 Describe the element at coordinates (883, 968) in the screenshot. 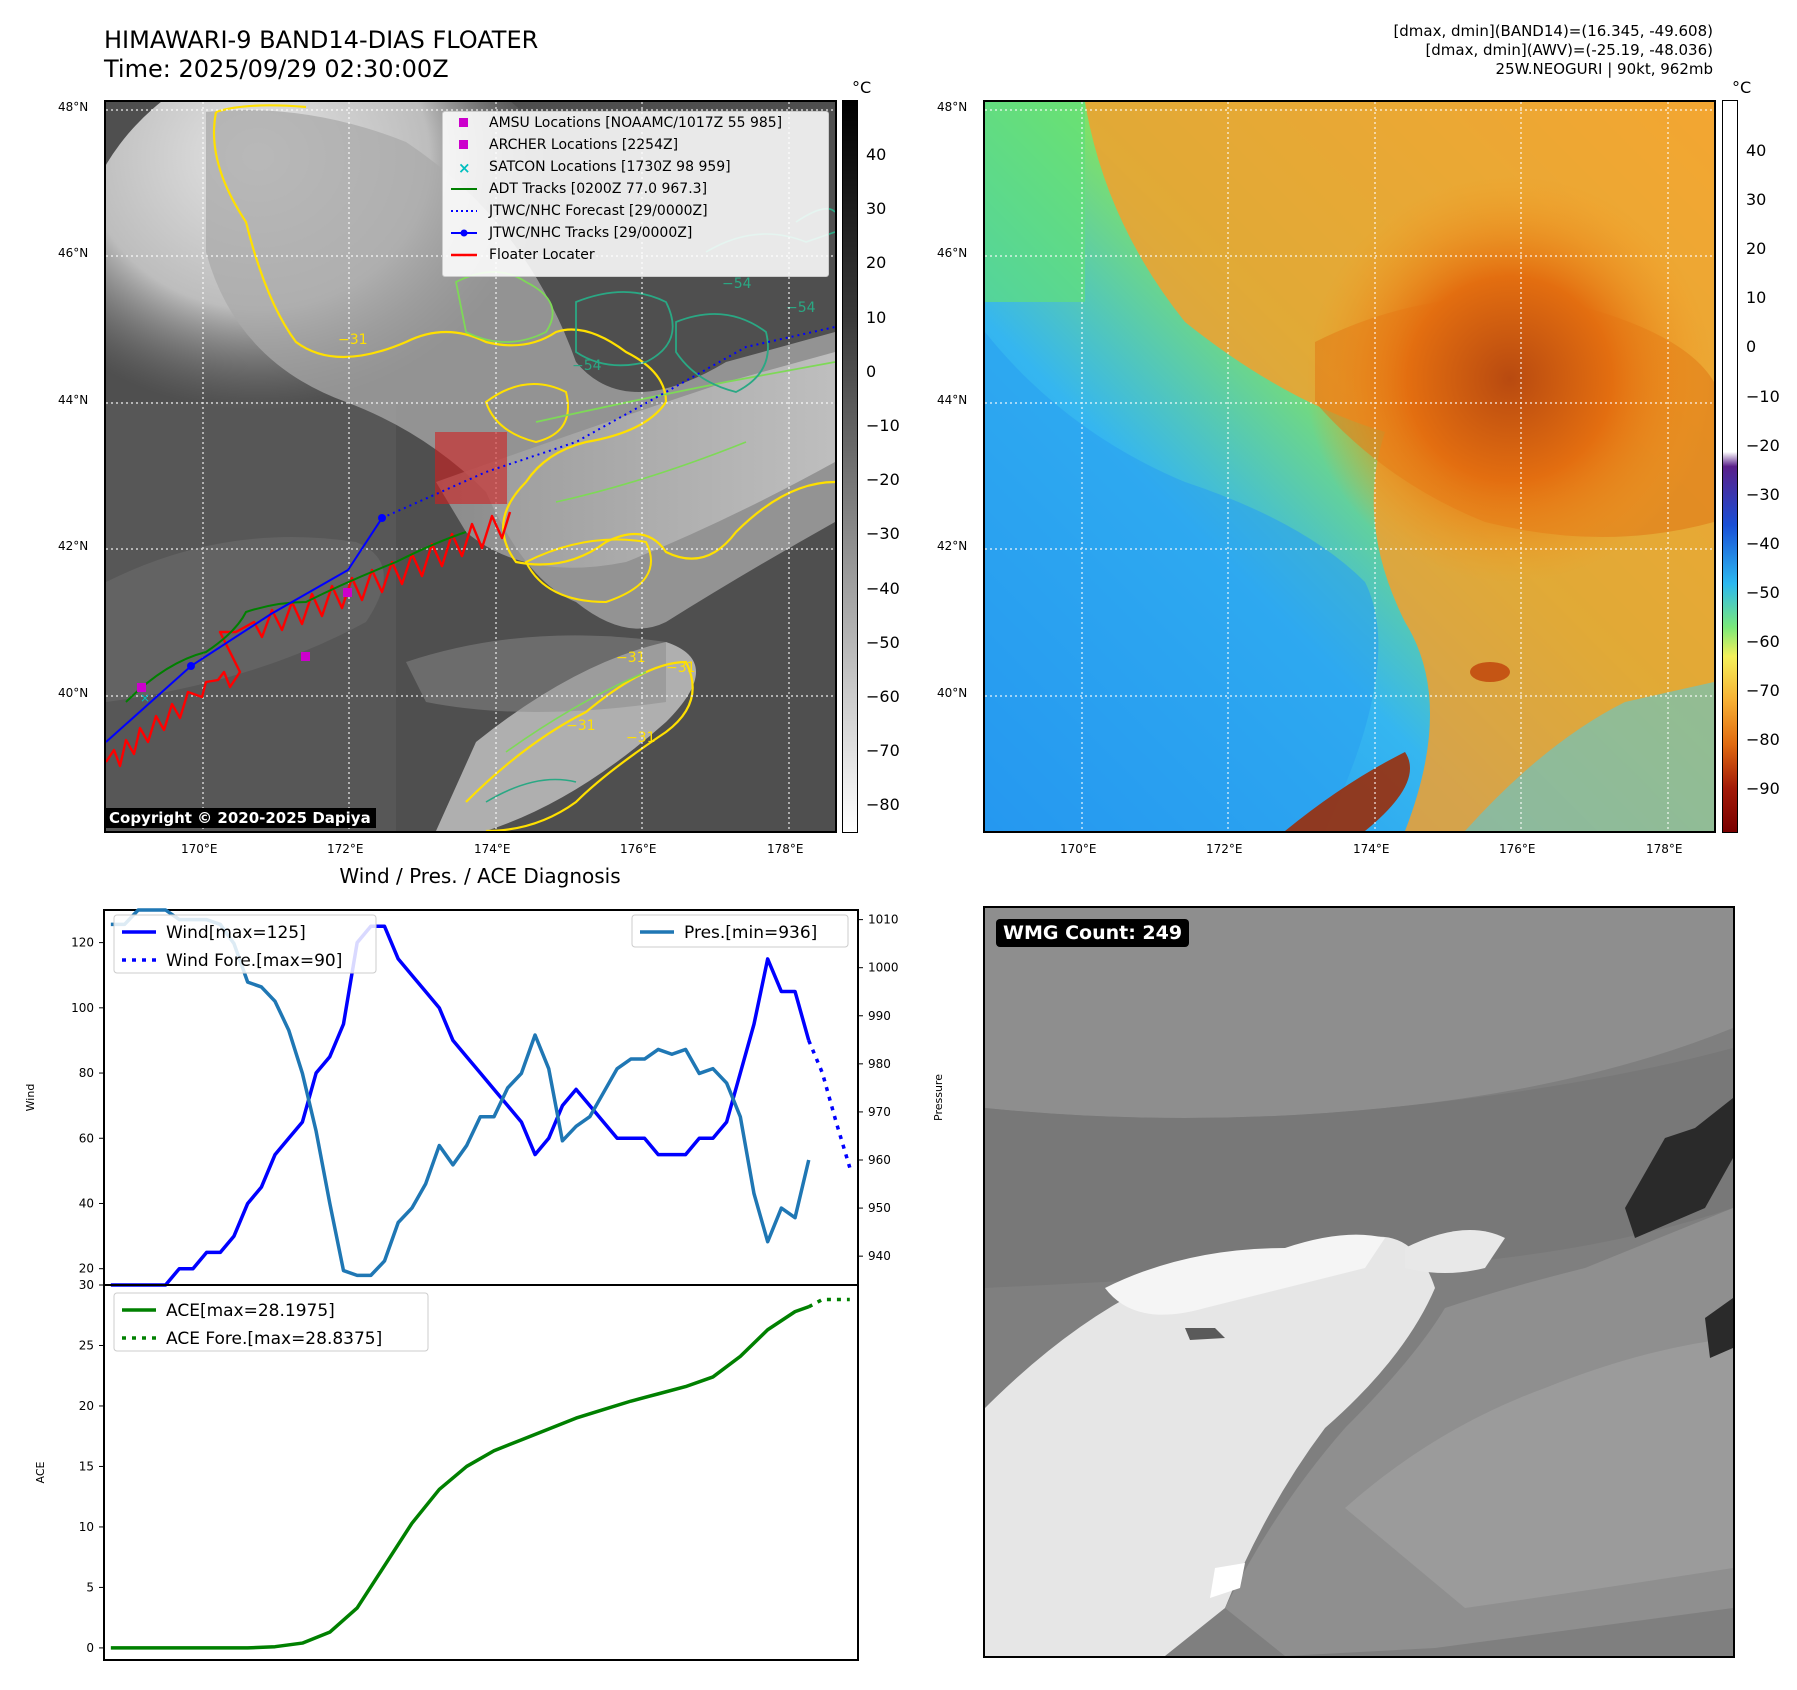

I see `y2-tick-label: 1000` at that location.